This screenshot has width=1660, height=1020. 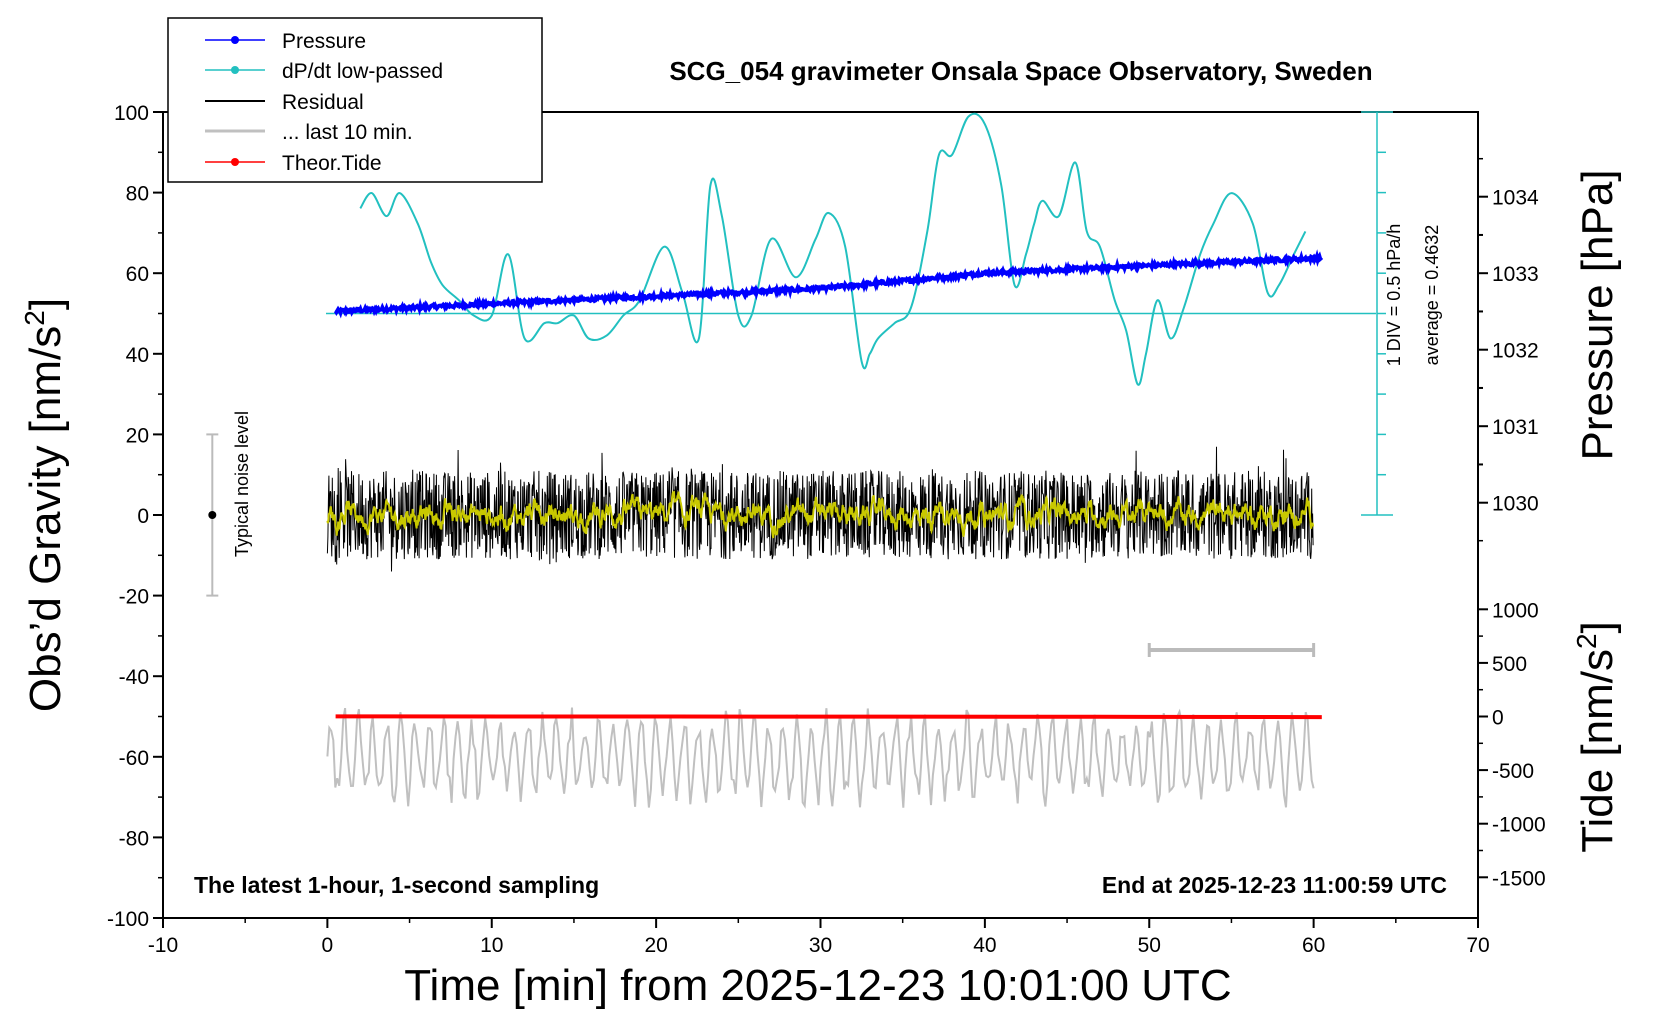 I want to click on tide-tick-label: 1000, so click(x=1515, y=610).